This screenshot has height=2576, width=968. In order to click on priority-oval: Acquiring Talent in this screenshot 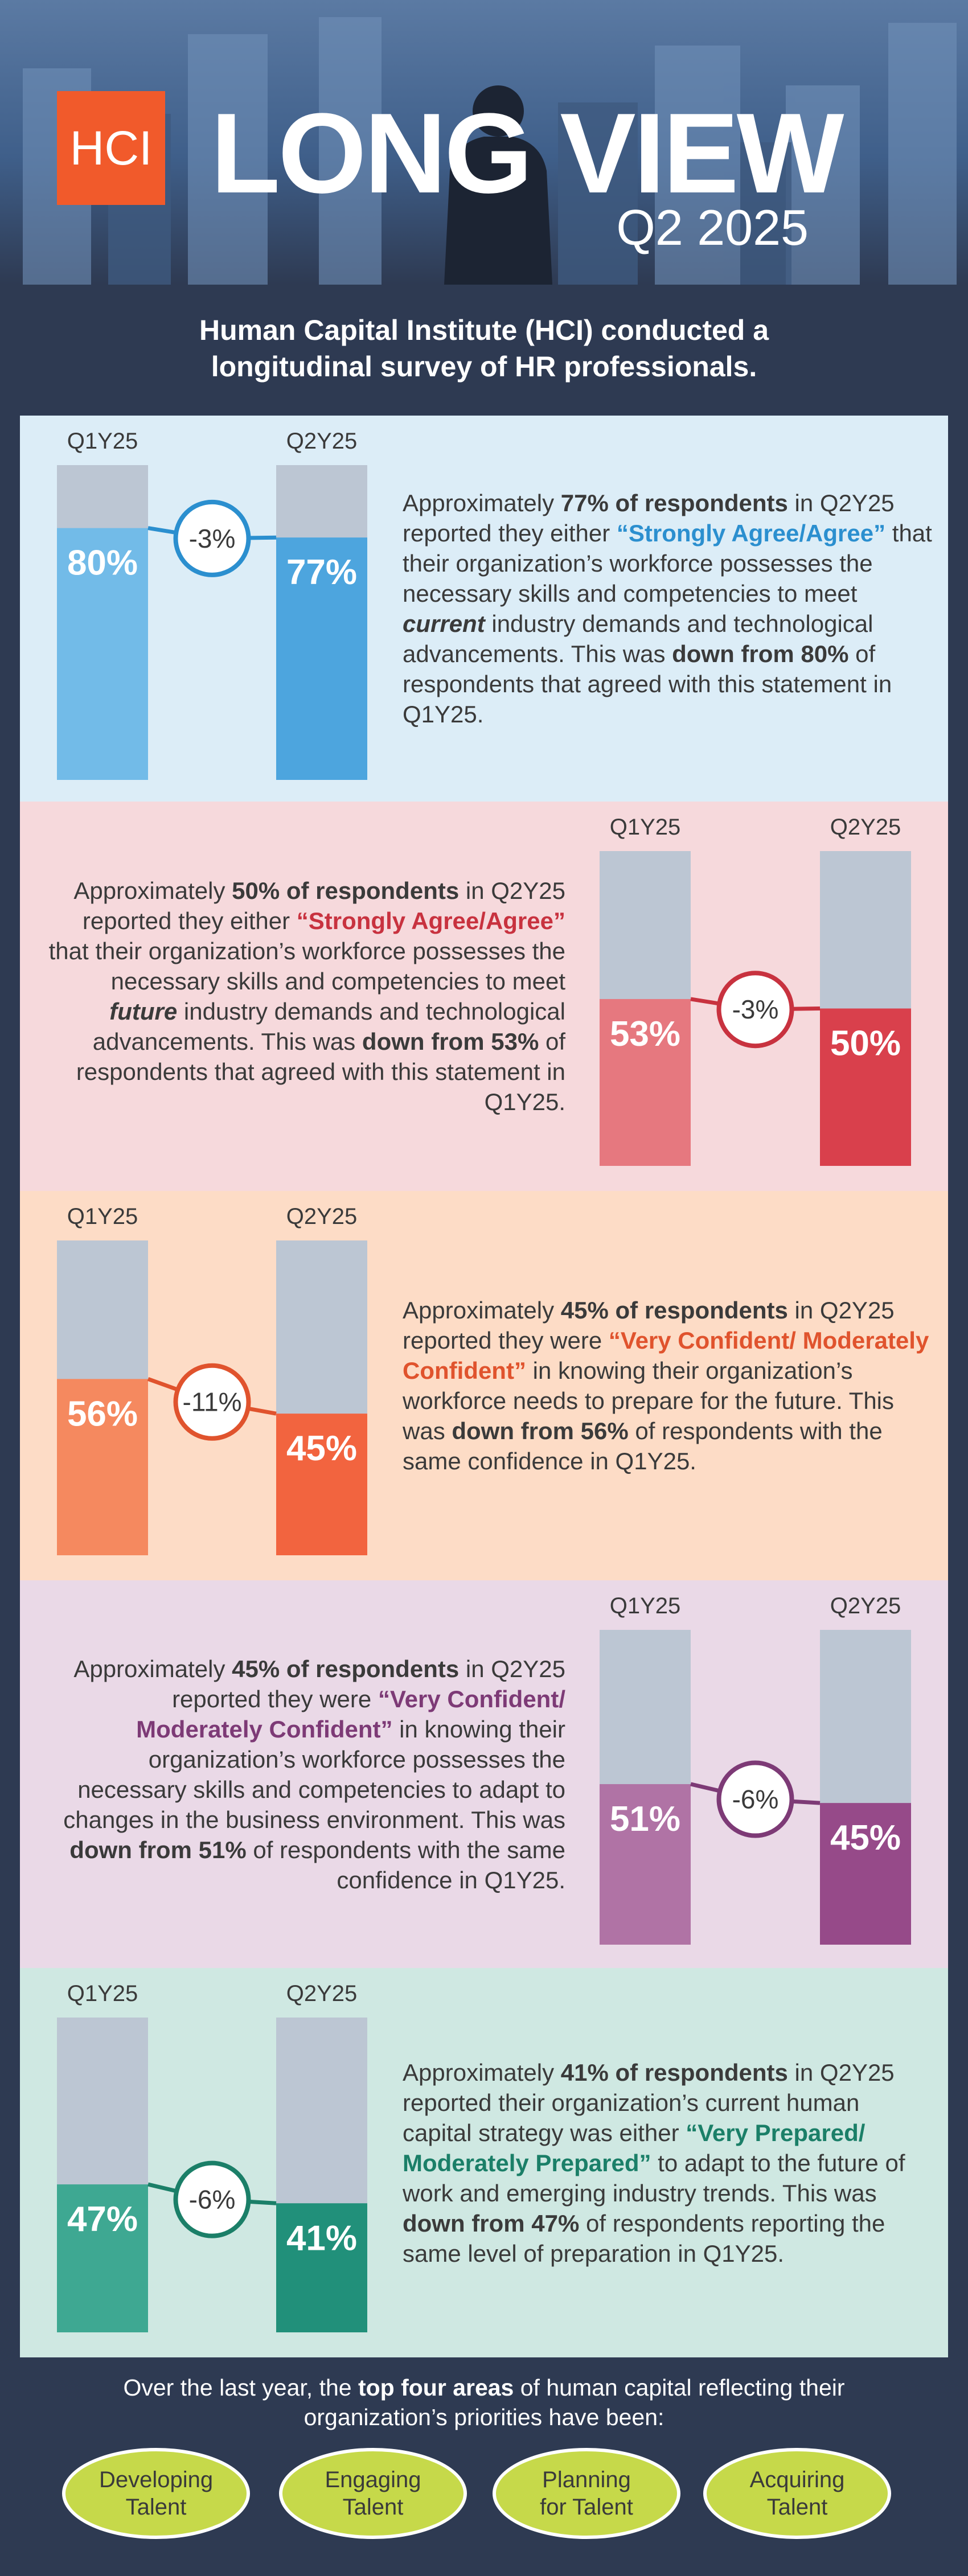, I will do `click(797, 2493)`.